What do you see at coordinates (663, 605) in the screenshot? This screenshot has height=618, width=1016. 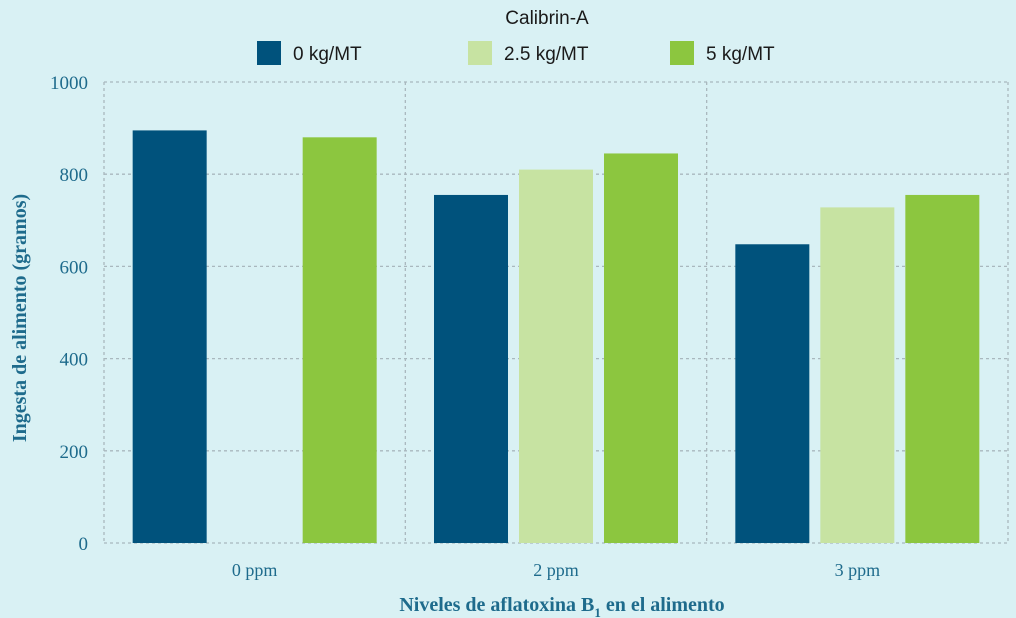 I see `x-axis-title-end: en el alimento` at bounding box center [663, 605].